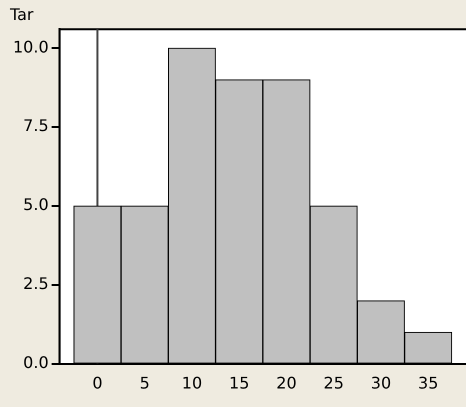 This screenshot has height=407, width=466. What do you see at coordinates (145, 383) in the screenshot?
I see `x-tick-label: 5` at bounding box center [145, 383].